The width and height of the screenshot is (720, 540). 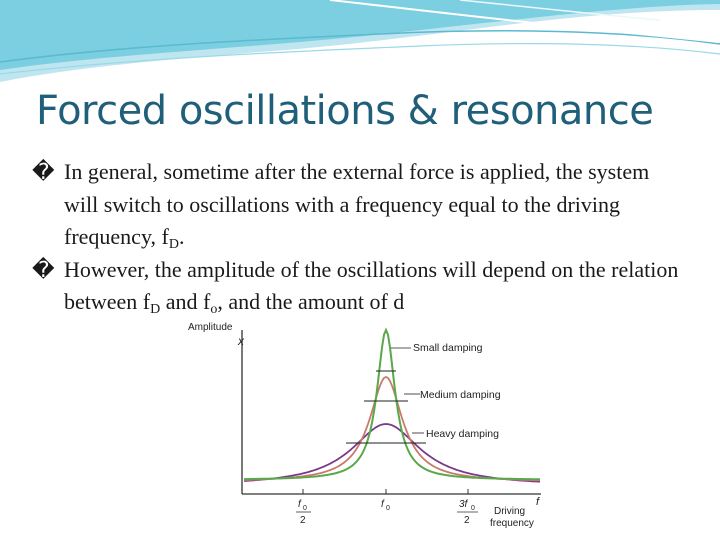 What do you see at coordinates (214, 309) in the screenshot?
I see `subscript-o: o` at bounding box center [214, 309].